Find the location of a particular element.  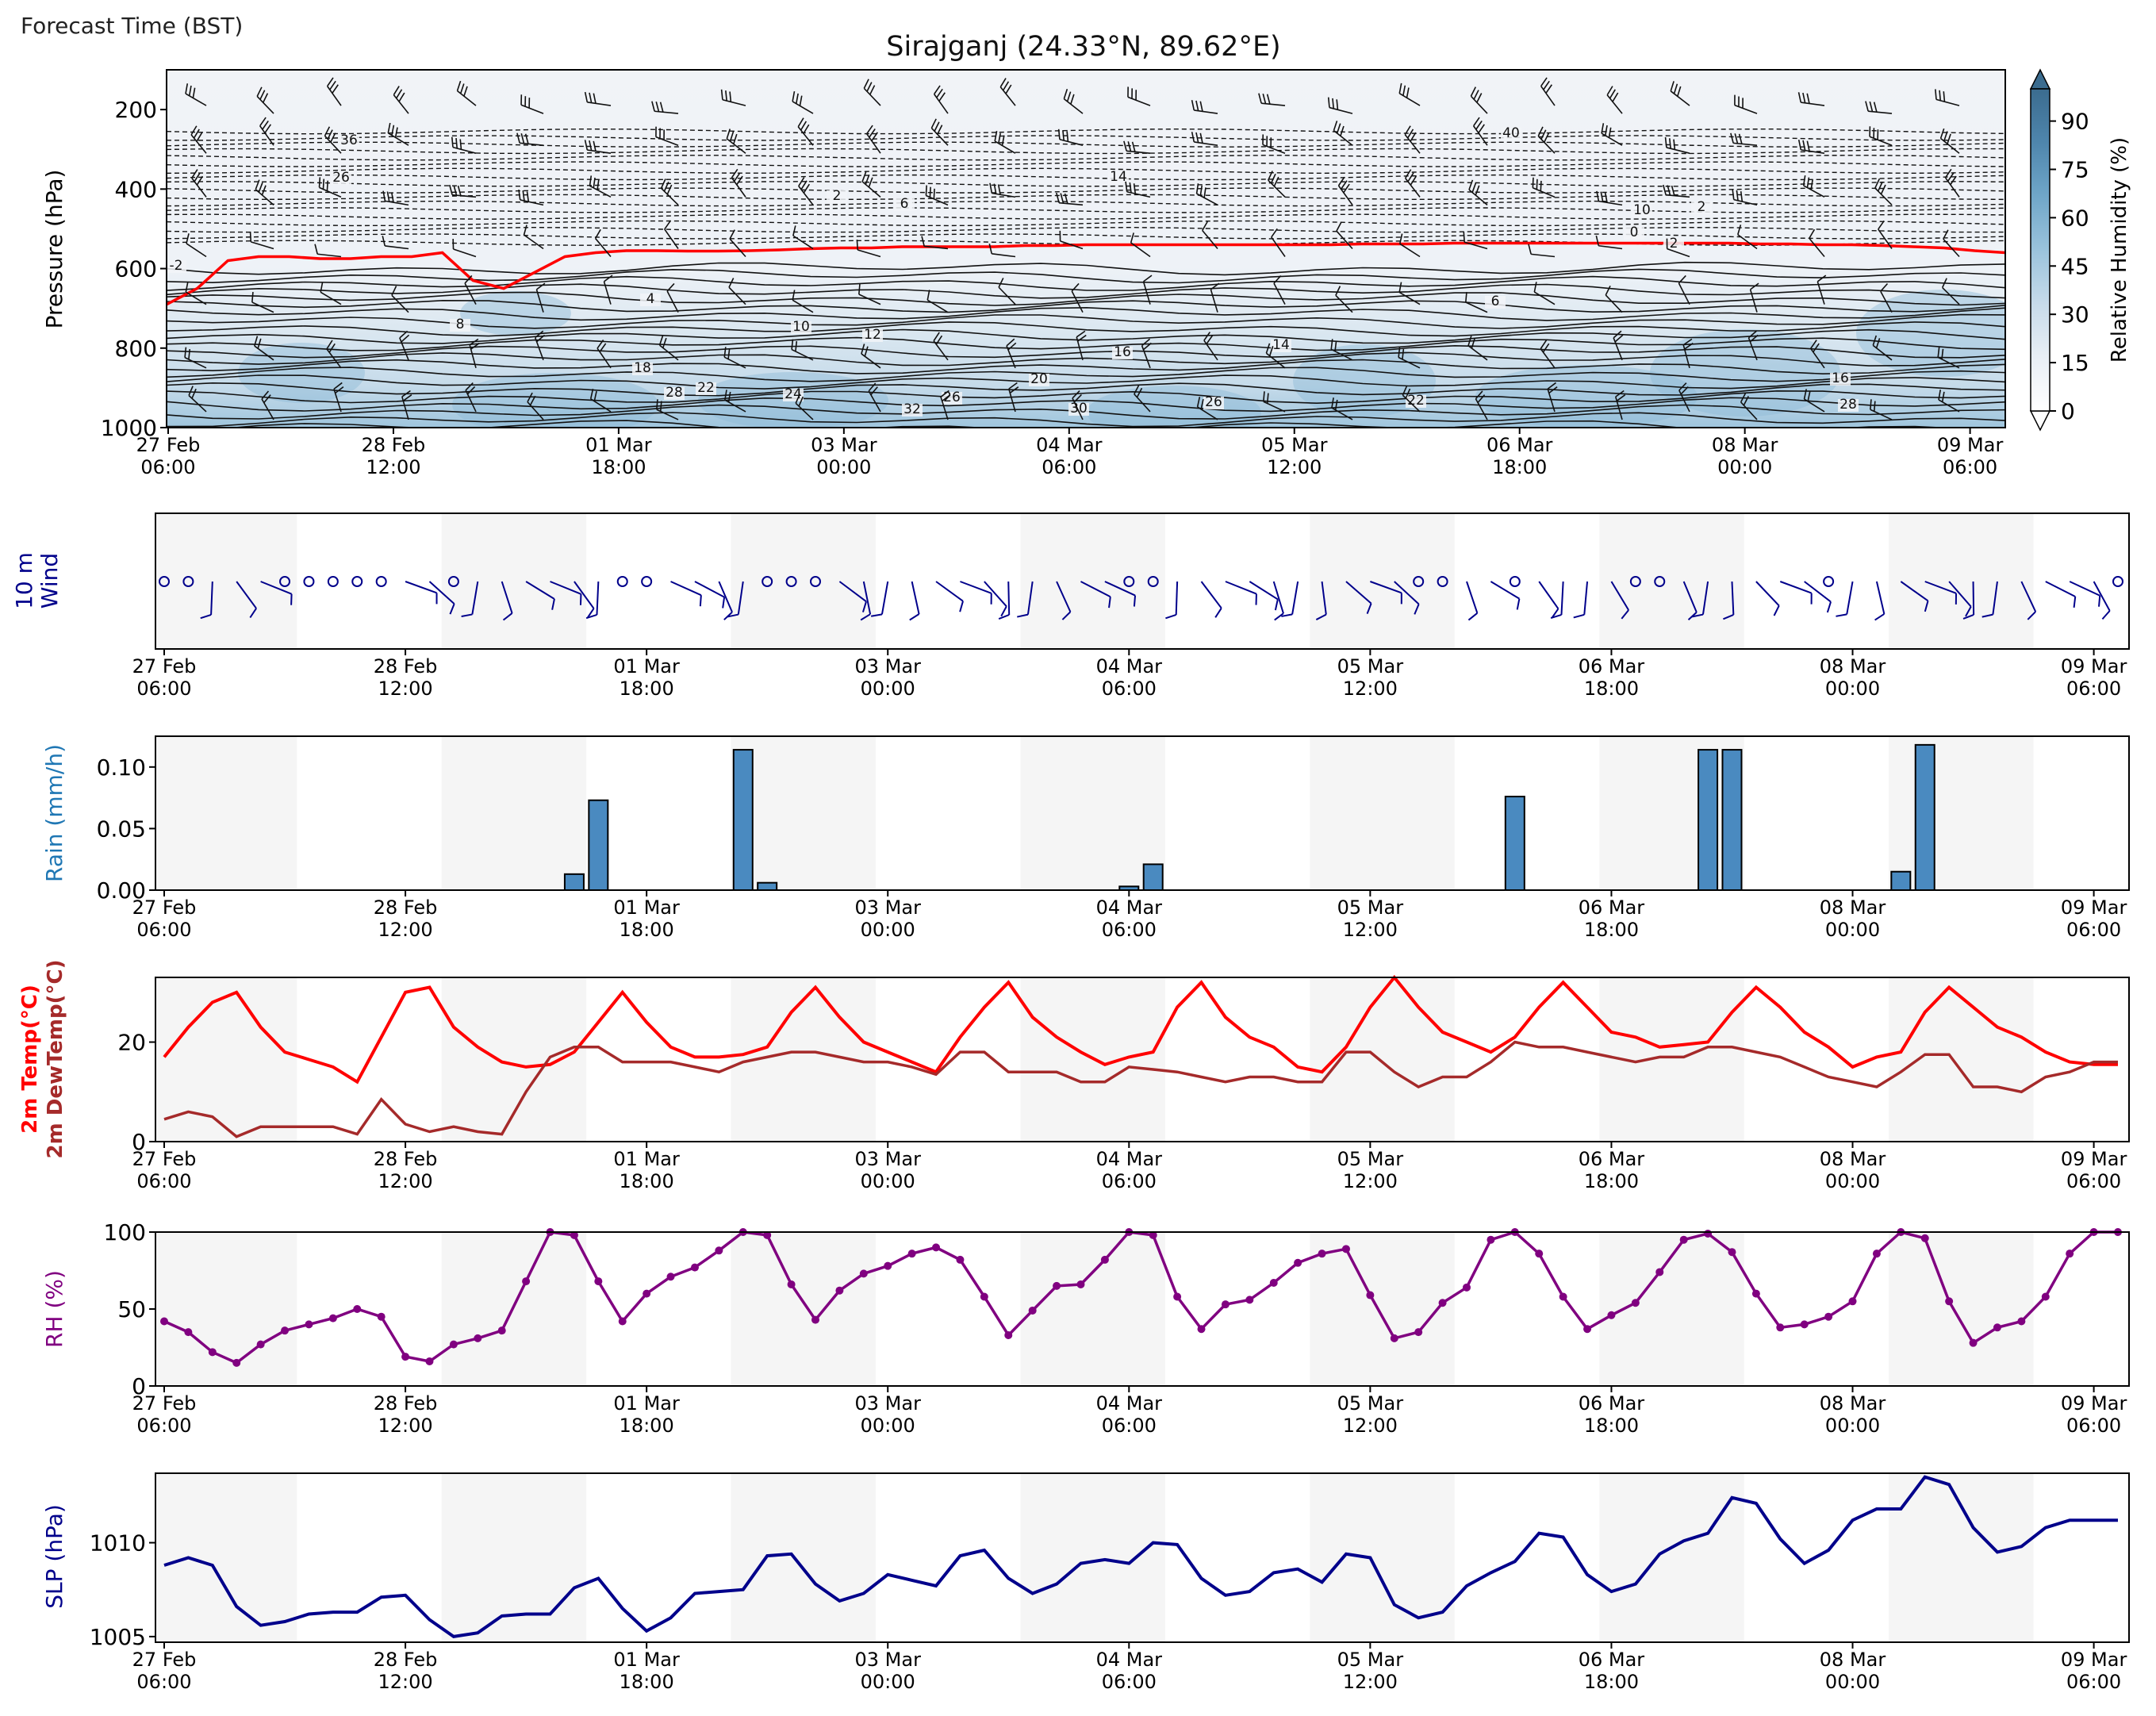

rain-axis-tick-time: 18:00 is located at coordinates (647, 930).